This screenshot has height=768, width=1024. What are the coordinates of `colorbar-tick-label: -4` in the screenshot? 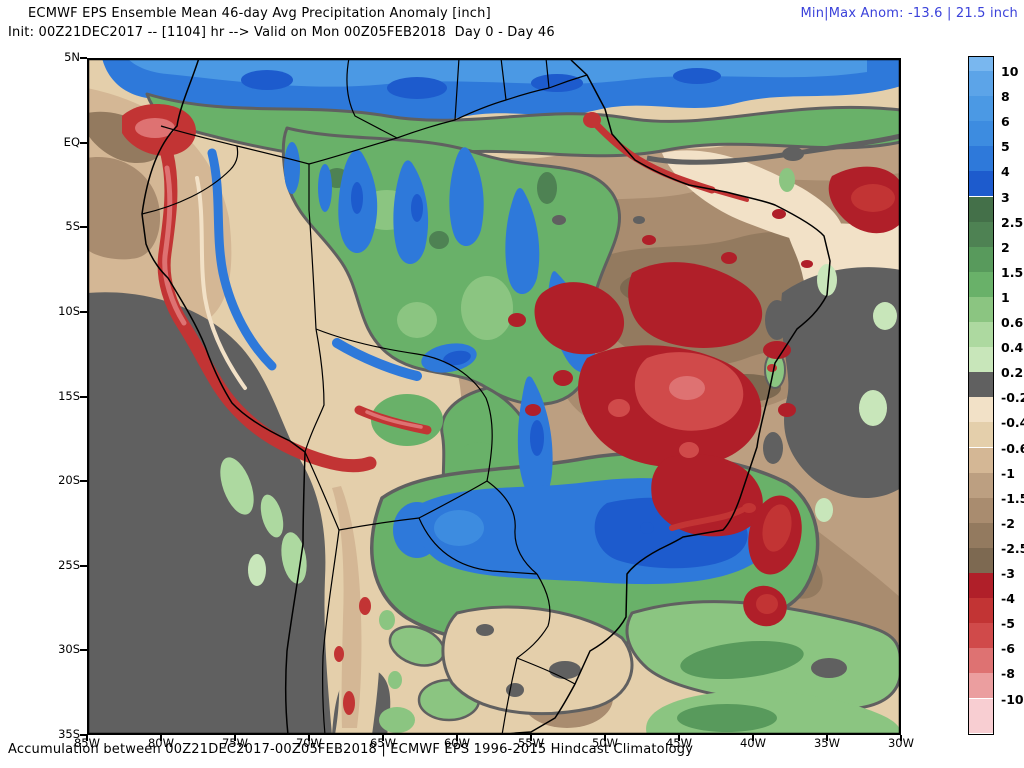 It's located at (1008, 599).